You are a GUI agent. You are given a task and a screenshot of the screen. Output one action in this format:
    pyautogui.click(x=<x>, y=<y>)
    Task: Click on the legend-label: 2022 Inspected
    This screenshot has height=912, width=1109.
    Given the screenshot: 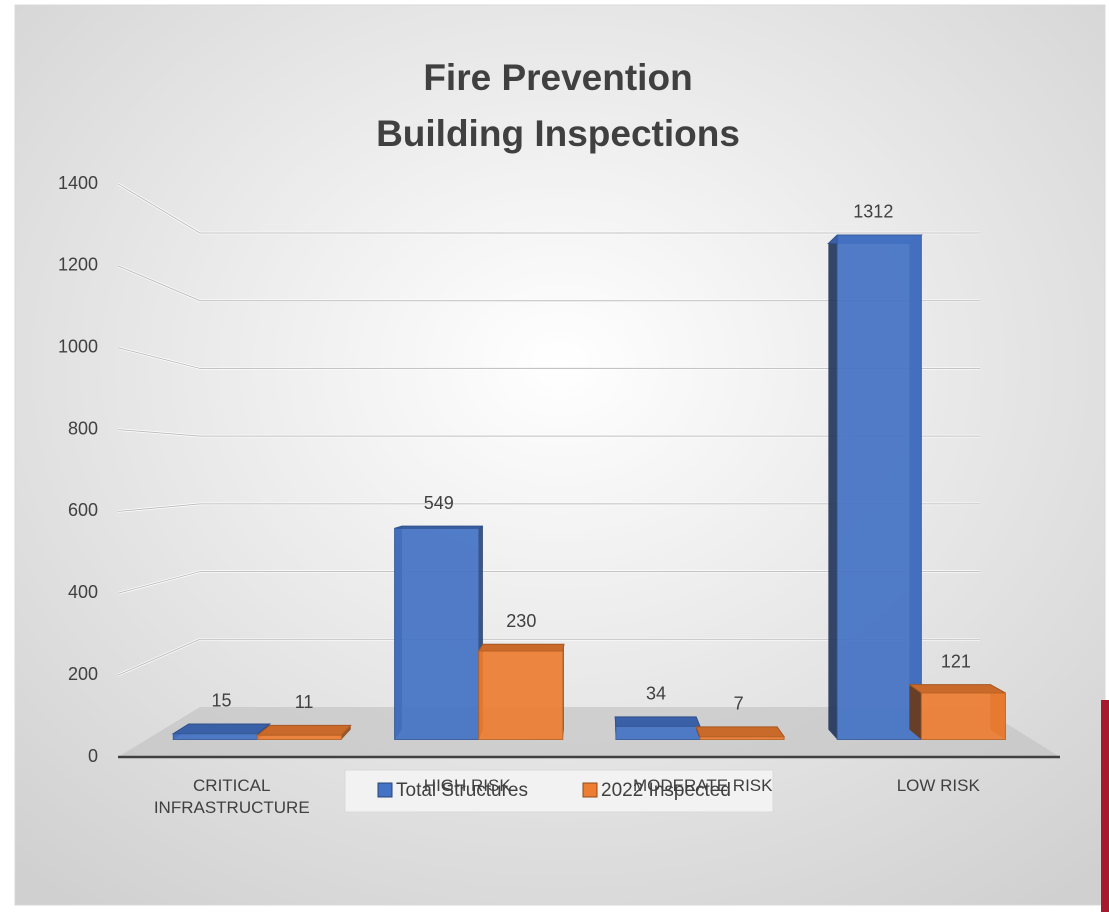 What is the action you would take?
    pyautogui.click(x=666, y=790)
    